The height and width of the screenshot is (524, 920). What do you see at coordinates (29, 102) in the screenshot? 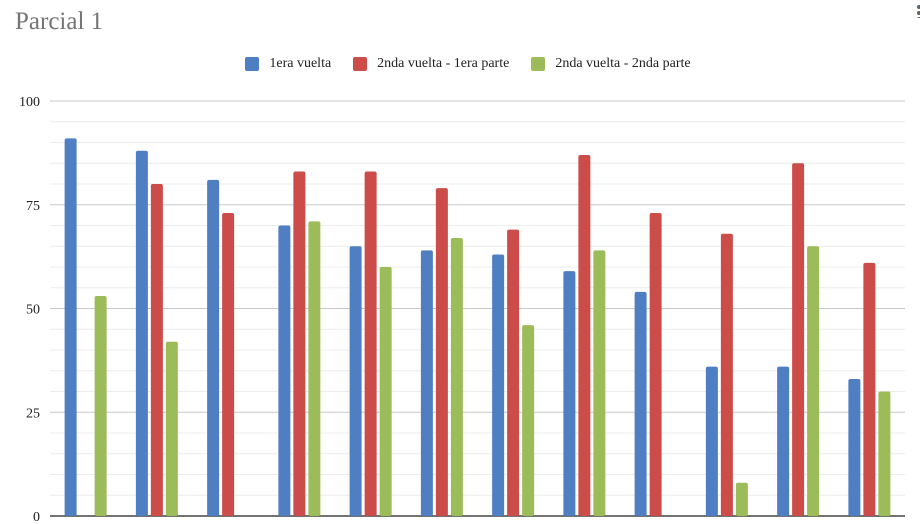
I see `y-tick-label: 100` at bounding box center [29, 102].